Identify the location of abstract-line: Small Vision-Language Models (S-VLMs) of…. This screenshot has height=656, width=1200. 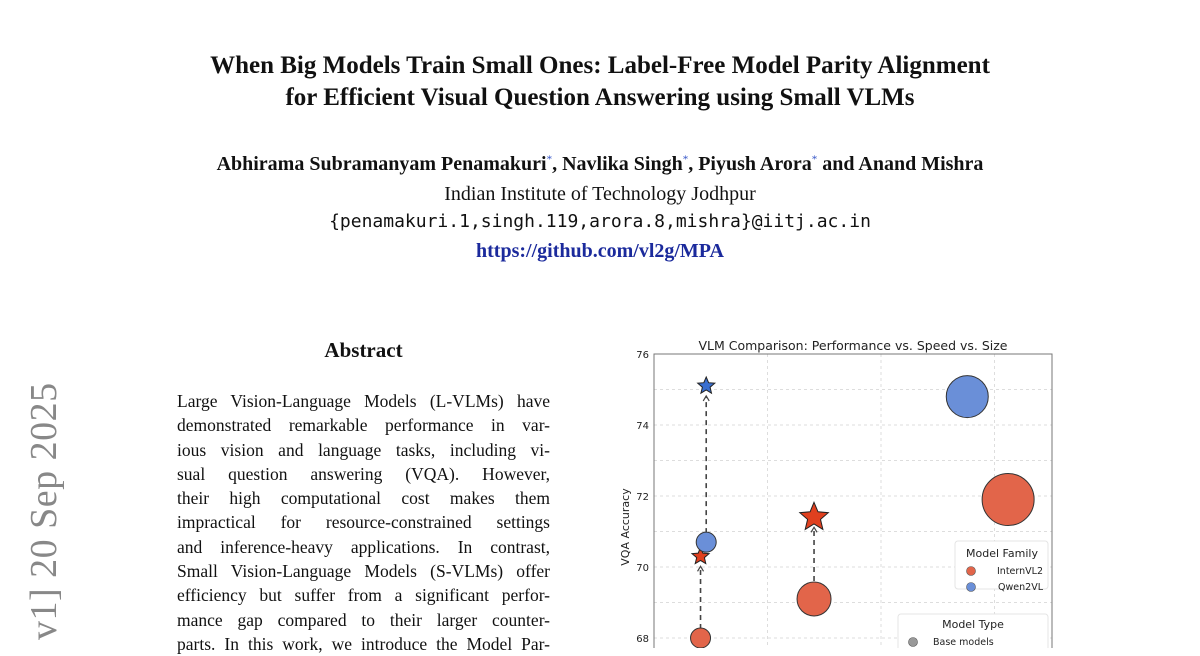
(363, 571).